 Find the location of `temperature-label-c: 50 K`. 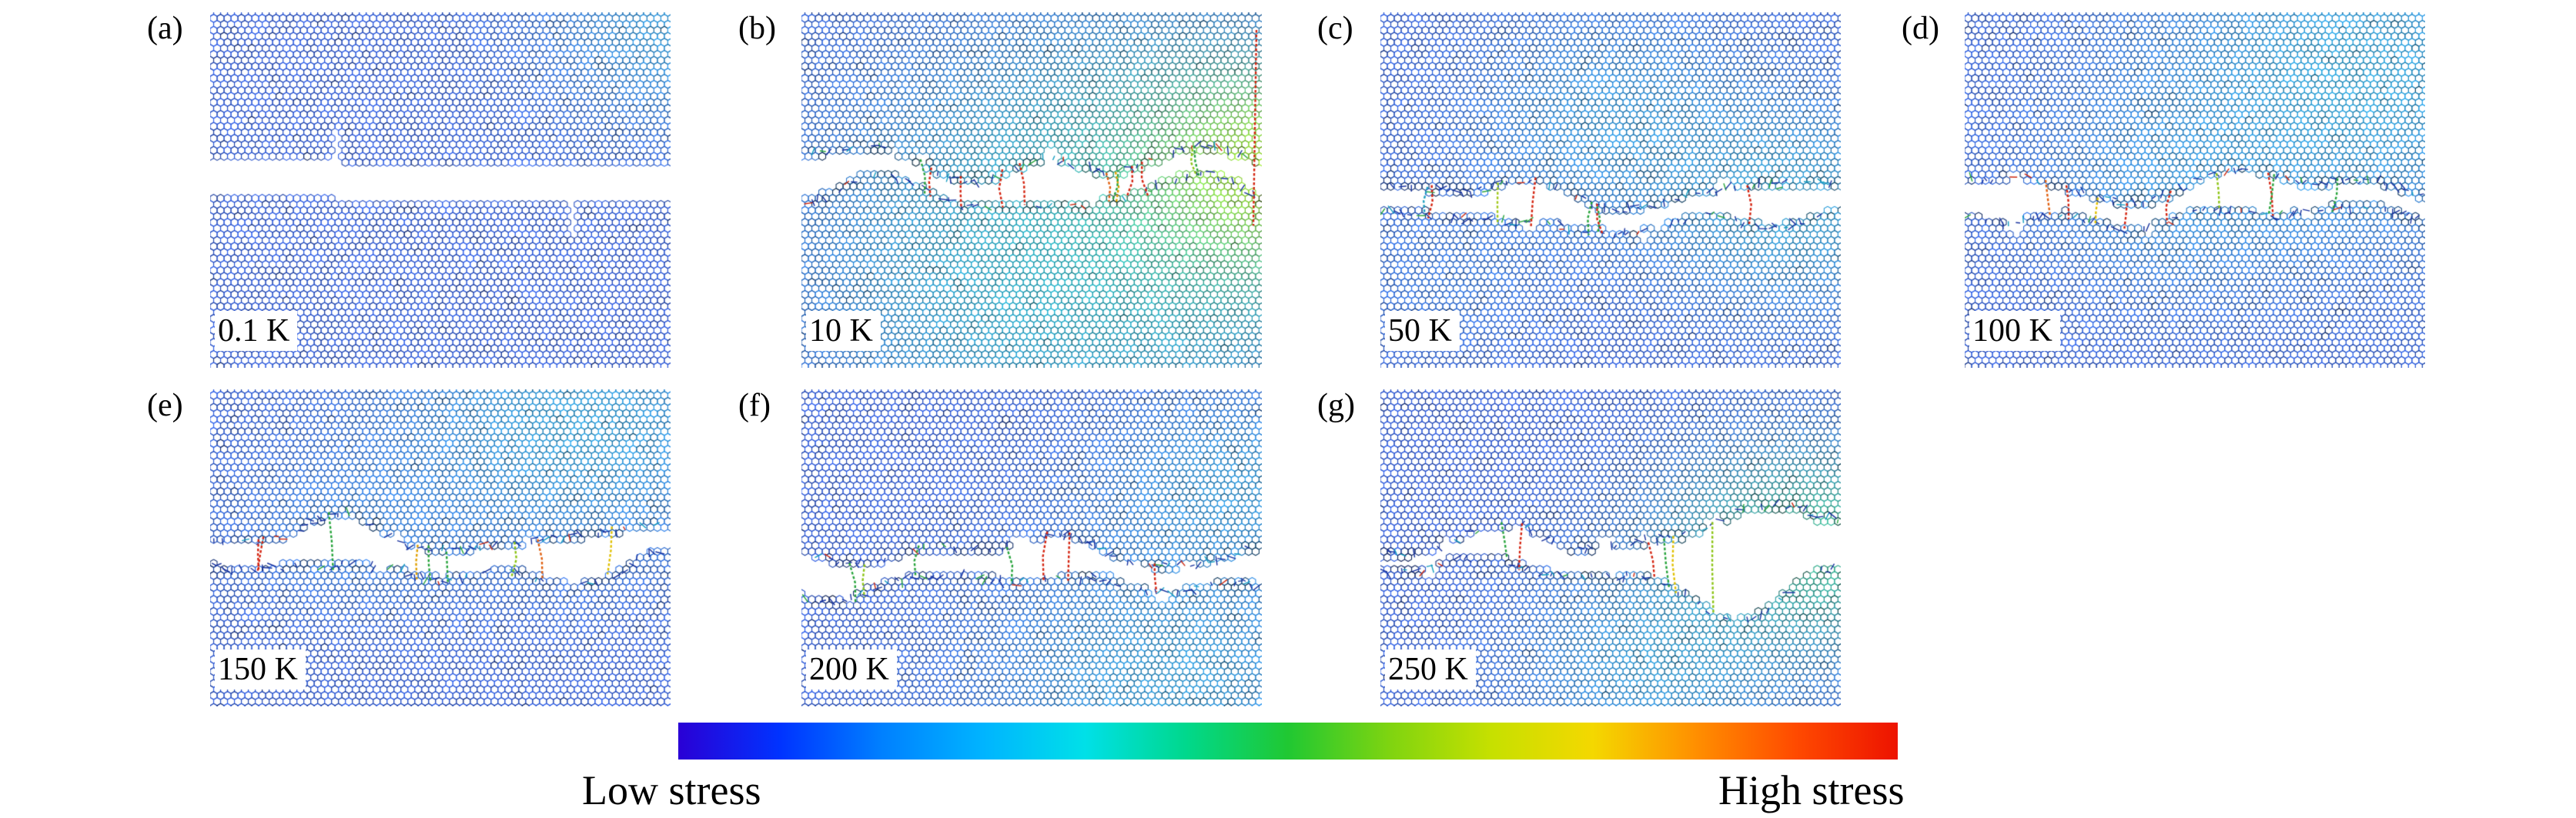

temperature-label-c: 50 K is located at coordinates (1423, 330).